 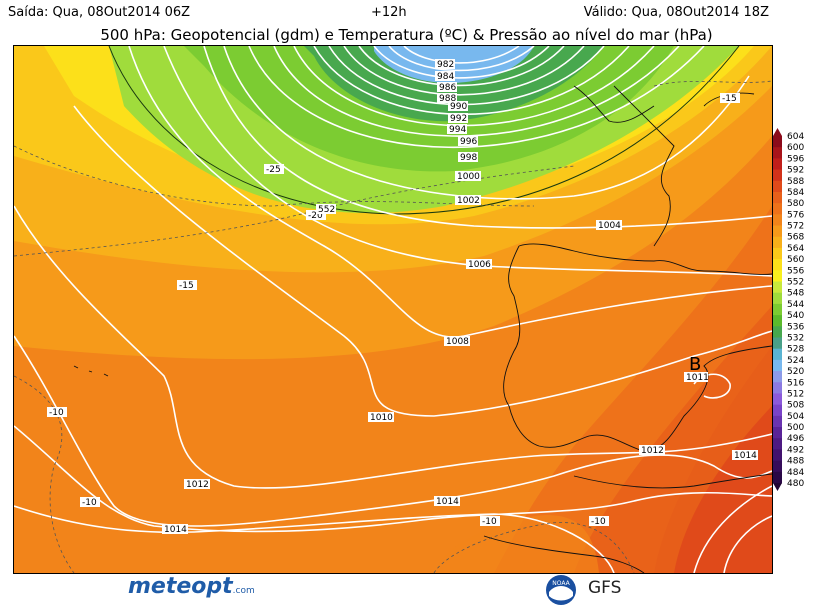 I want to click on legend-label-508: 508, so click(x=795, y=406).